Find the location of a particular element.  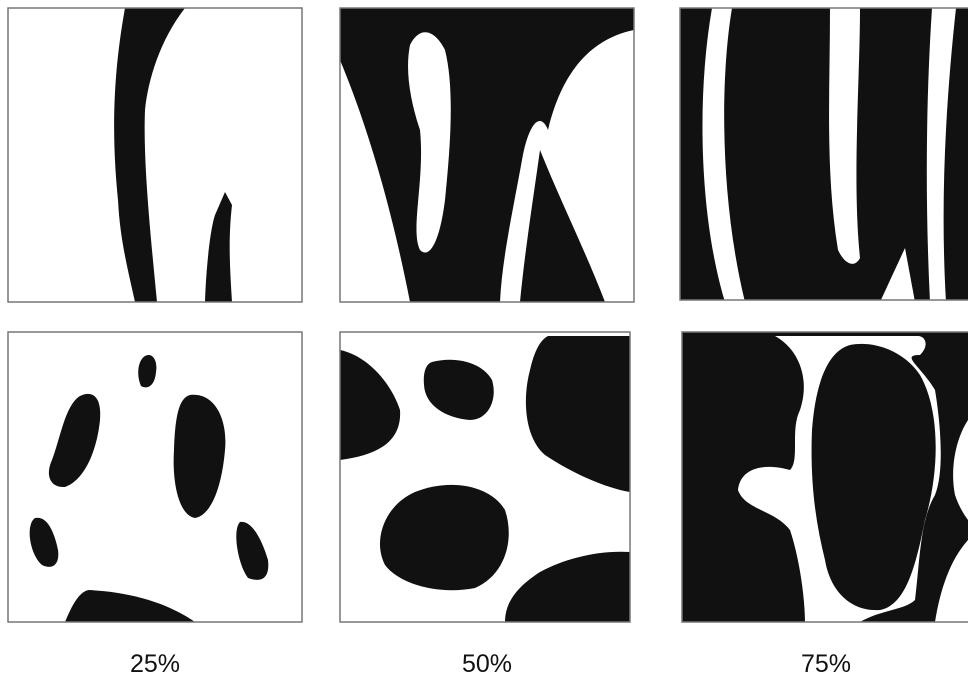

panel-label: 50% is located at coordinates (487, 663).